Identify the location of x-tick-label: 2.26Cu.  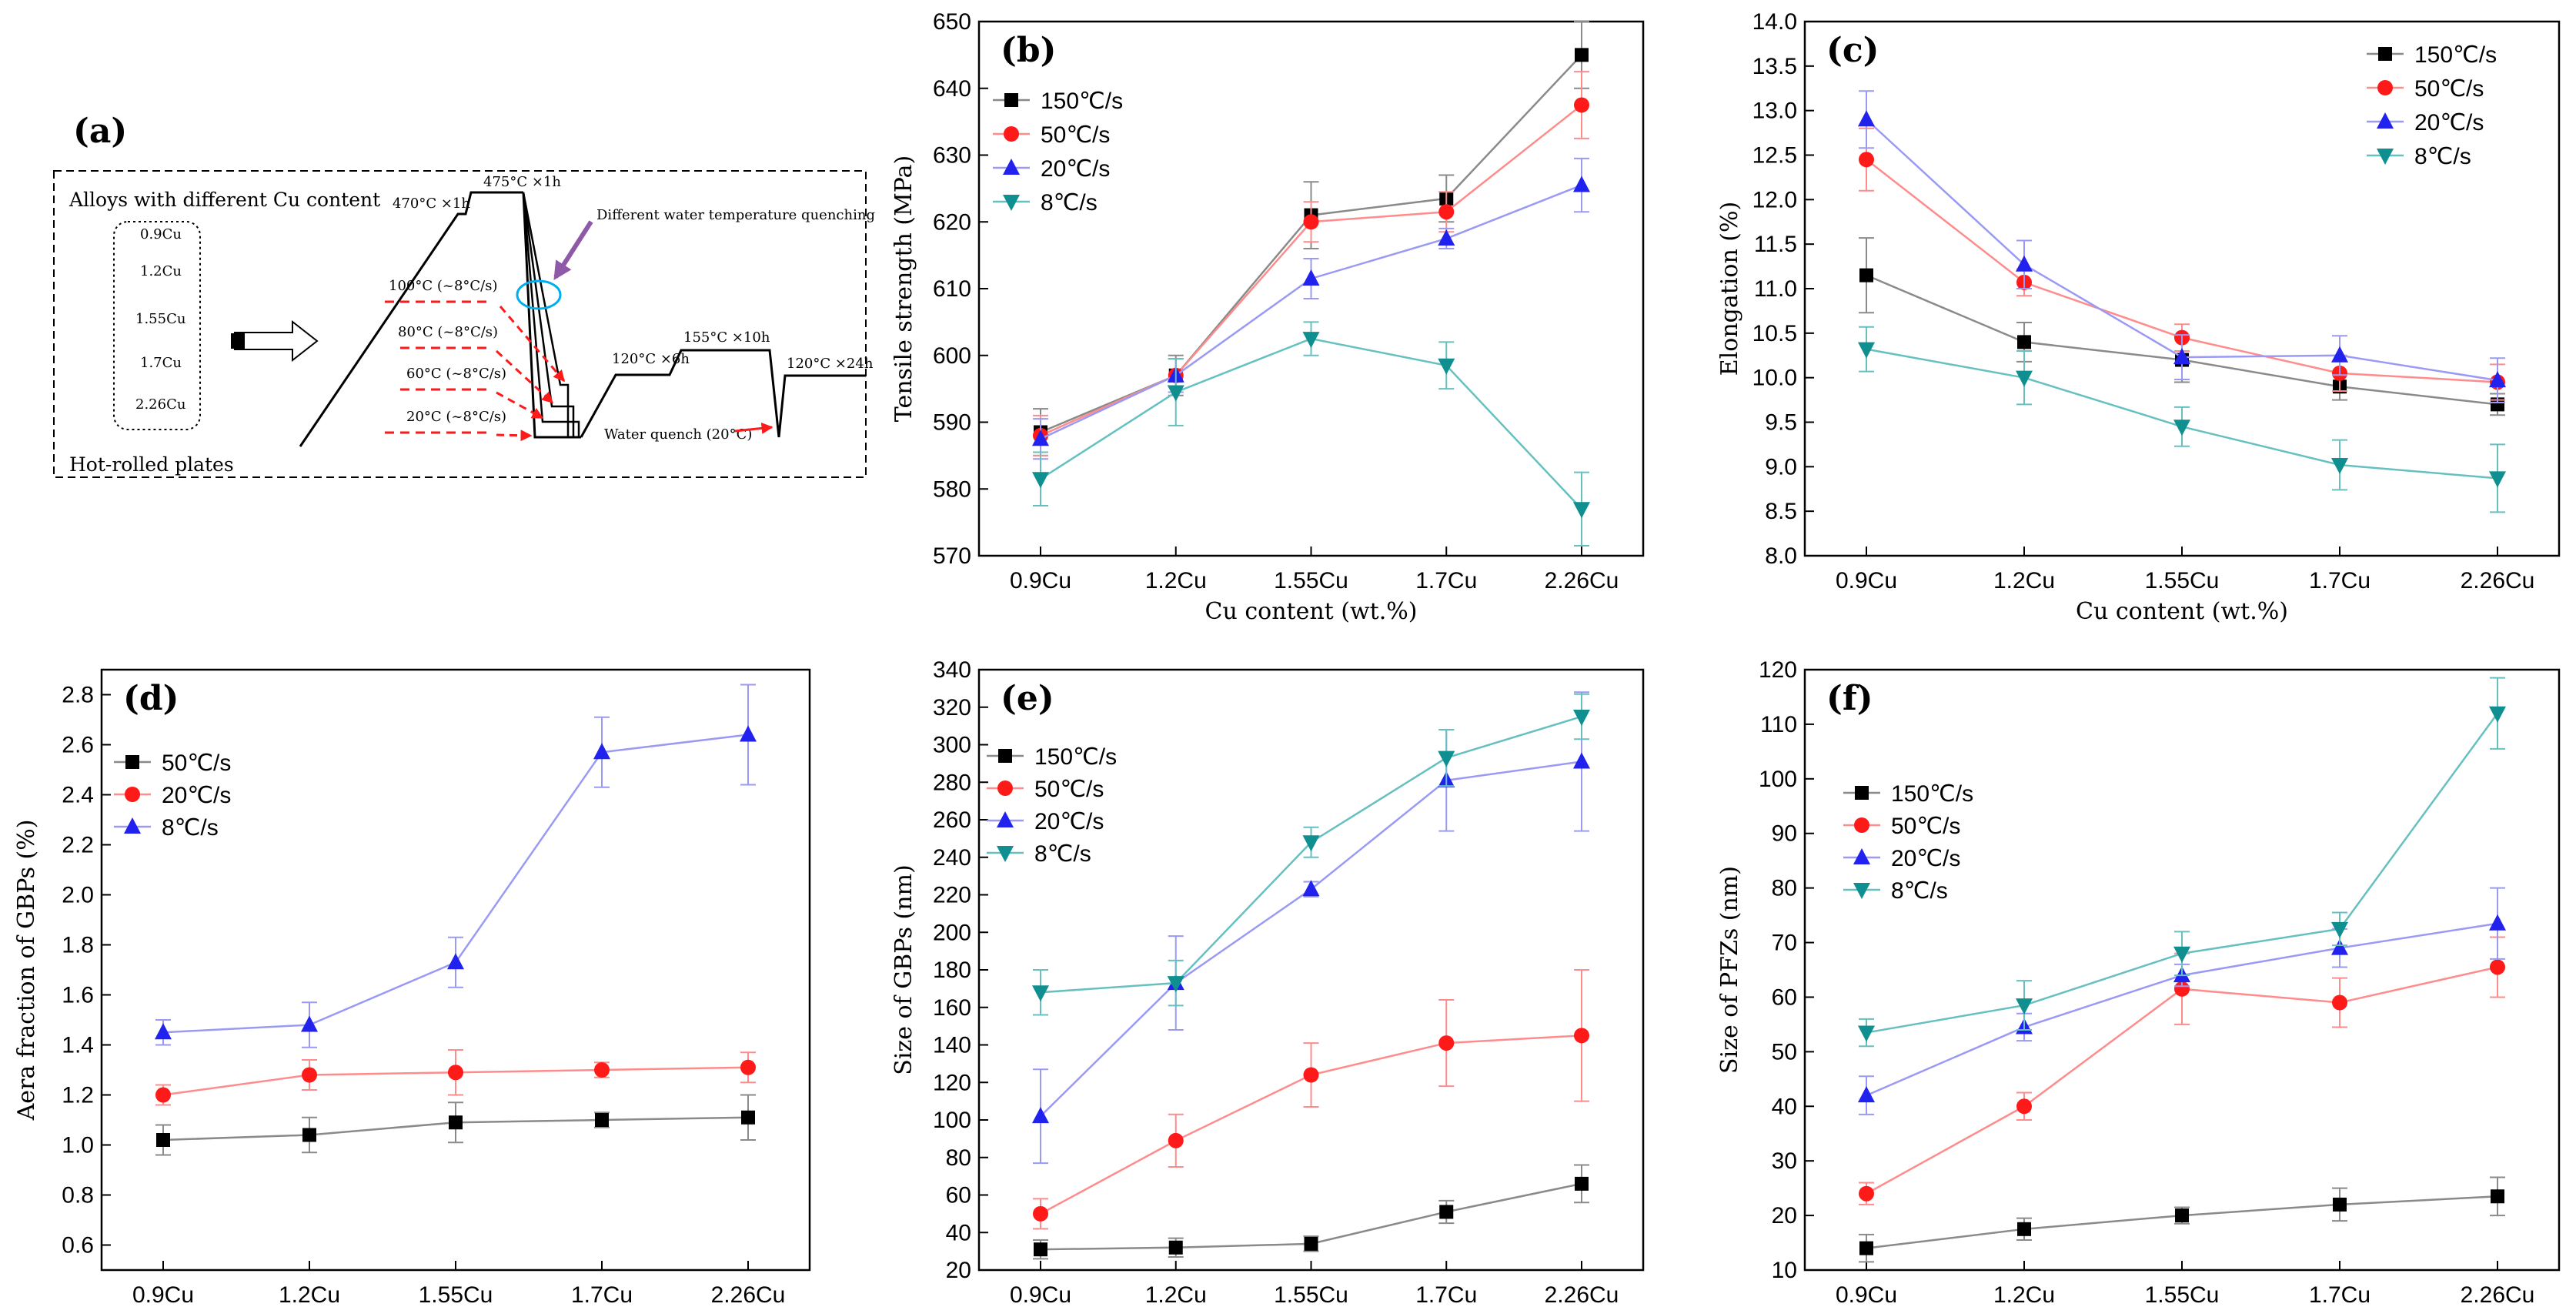
(2498, 580).